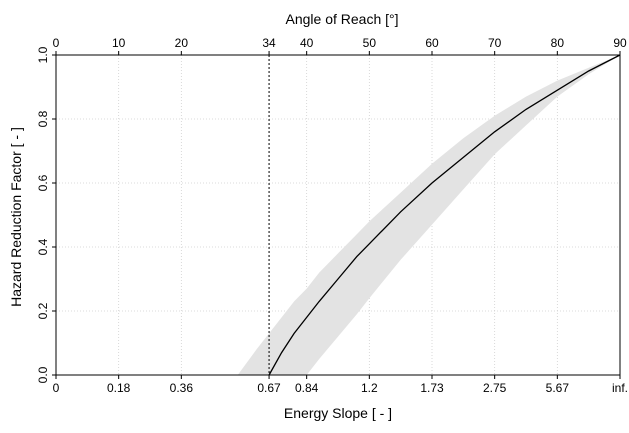  Describe the element at coordinates (16, 217) in the screenshot. I see `y-axis-title: Hazard Reduction Factor [ - ]` at that location.